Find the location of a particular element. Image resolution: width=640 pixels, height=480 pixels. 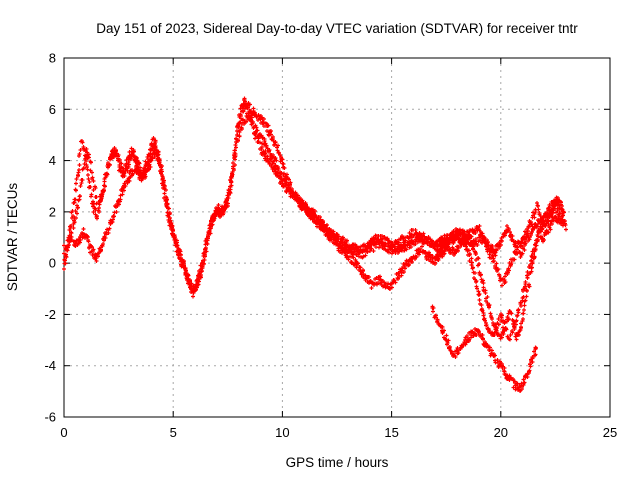

y-axis-label: SDTVAR / TECUs is located at coordinates (12, 237).